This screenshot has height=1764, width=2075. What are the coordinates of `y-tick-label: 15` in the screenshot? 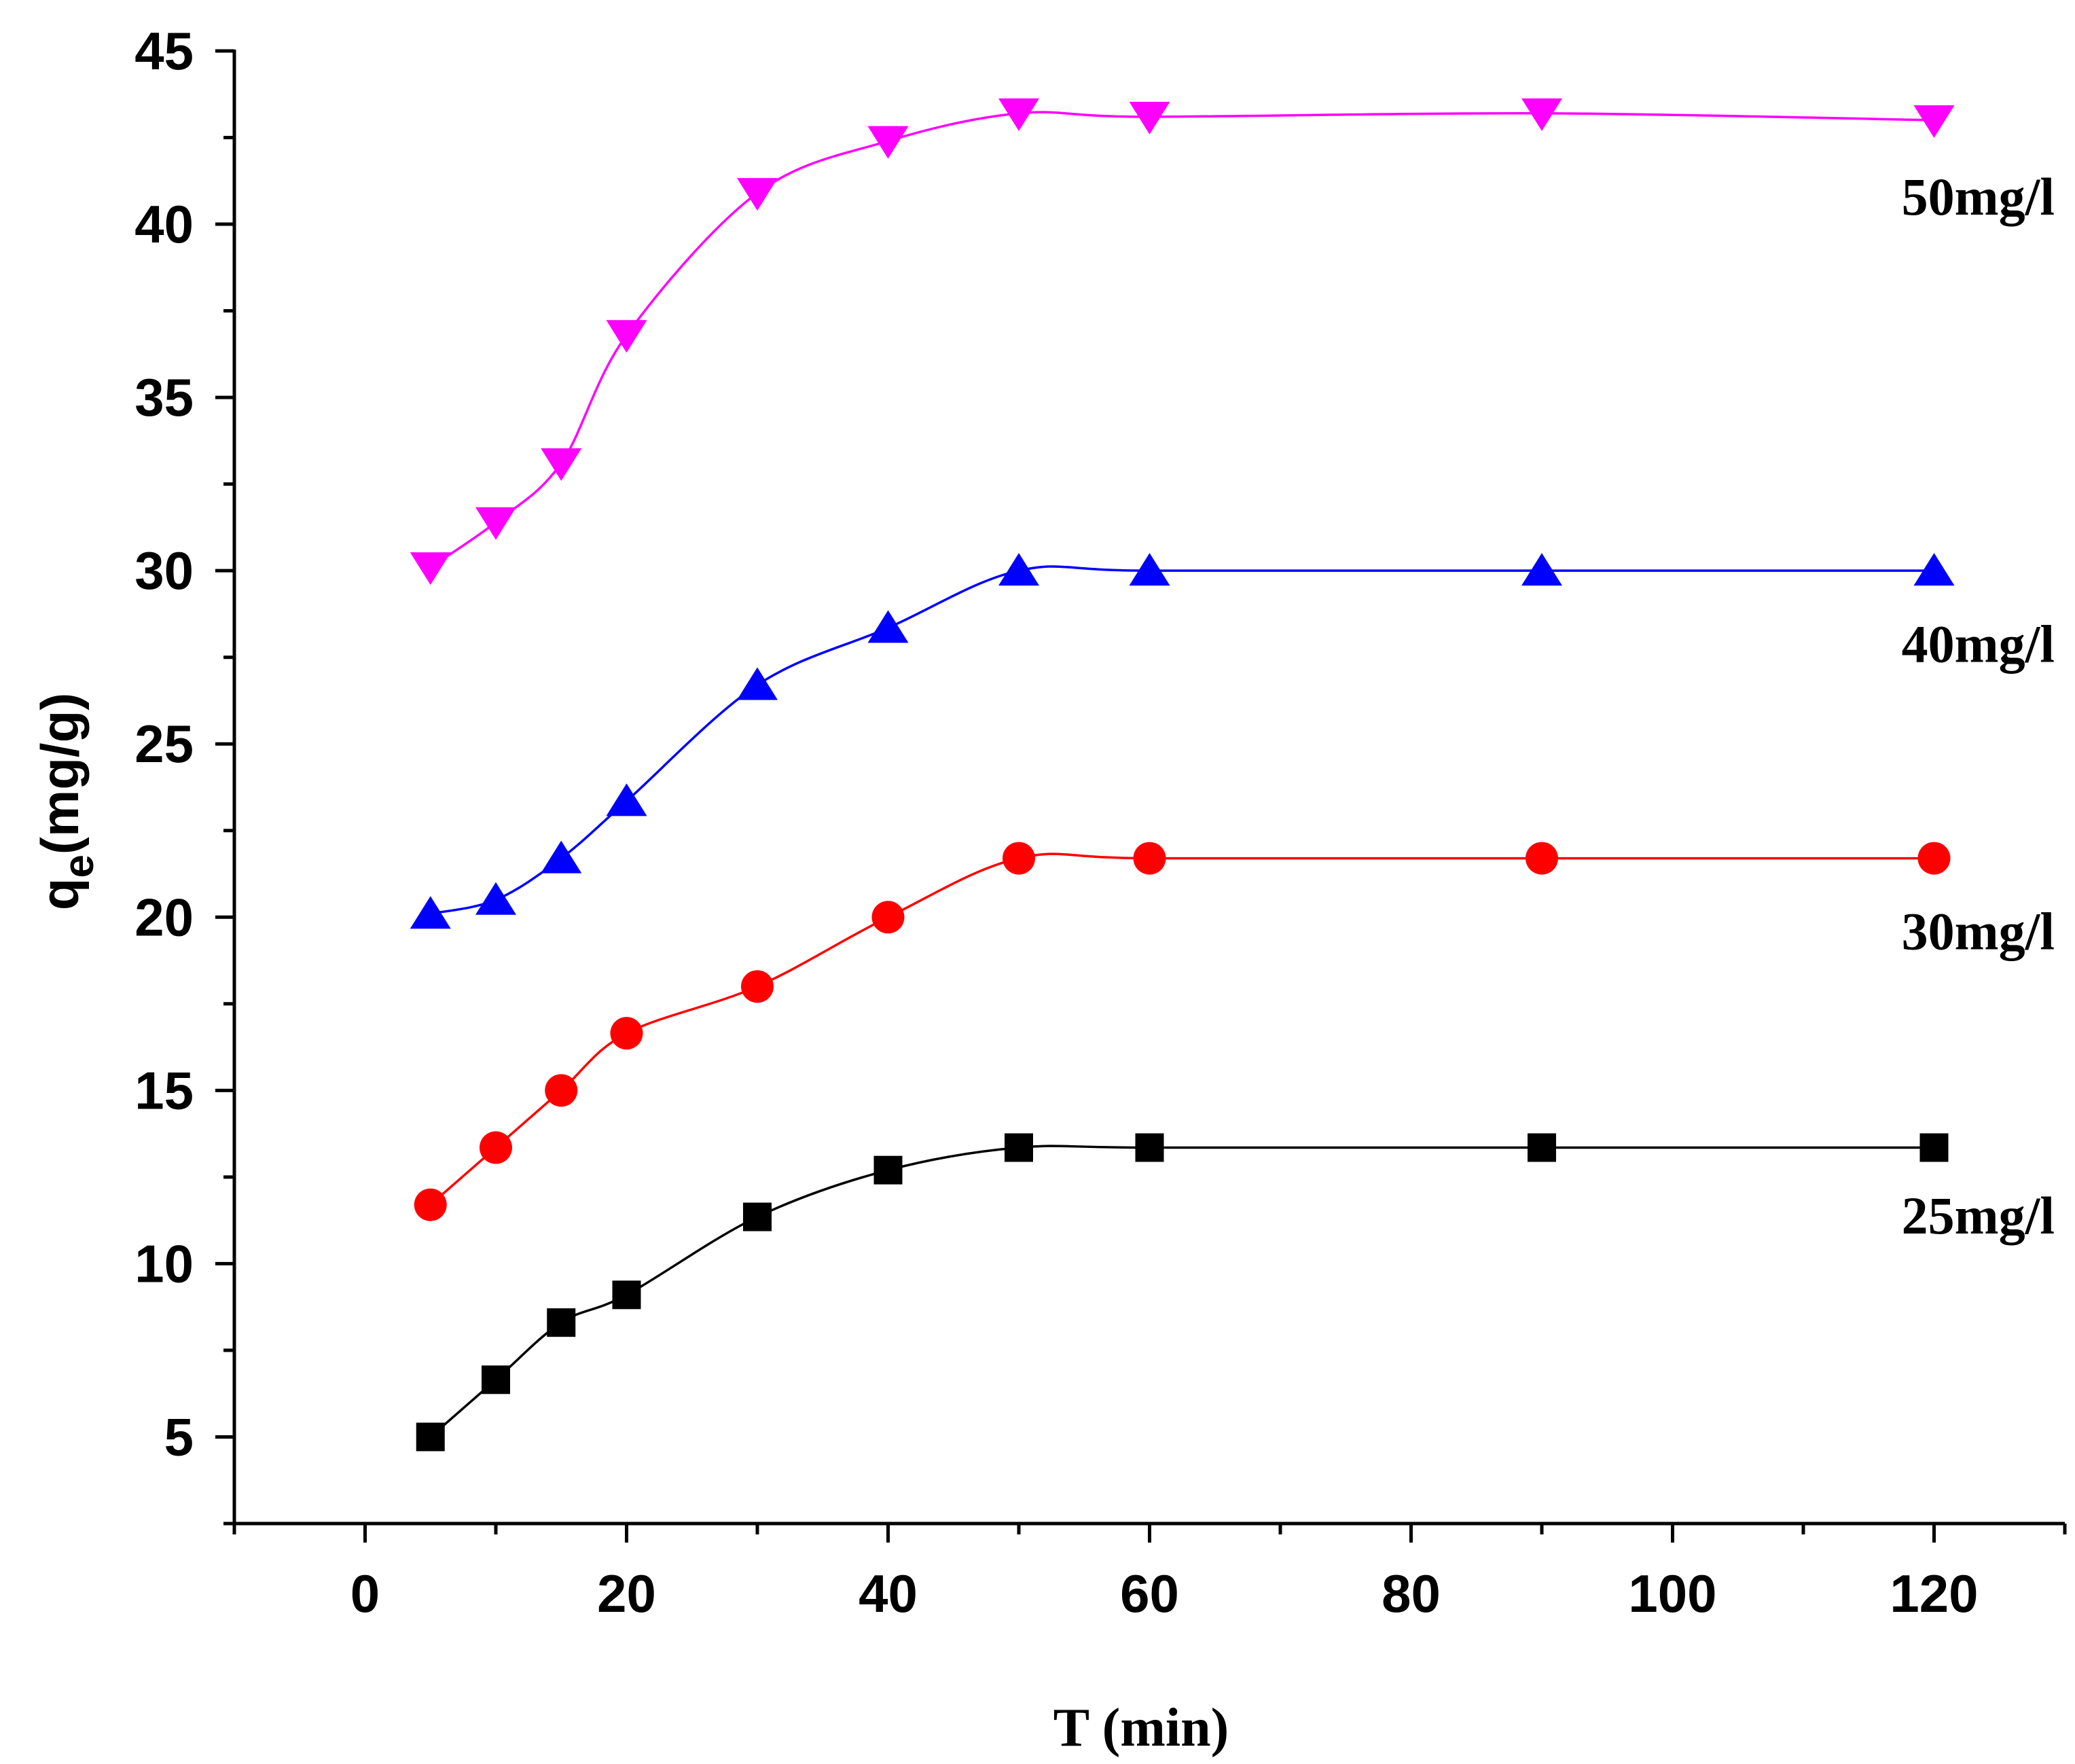 It's located at (164, 1090).